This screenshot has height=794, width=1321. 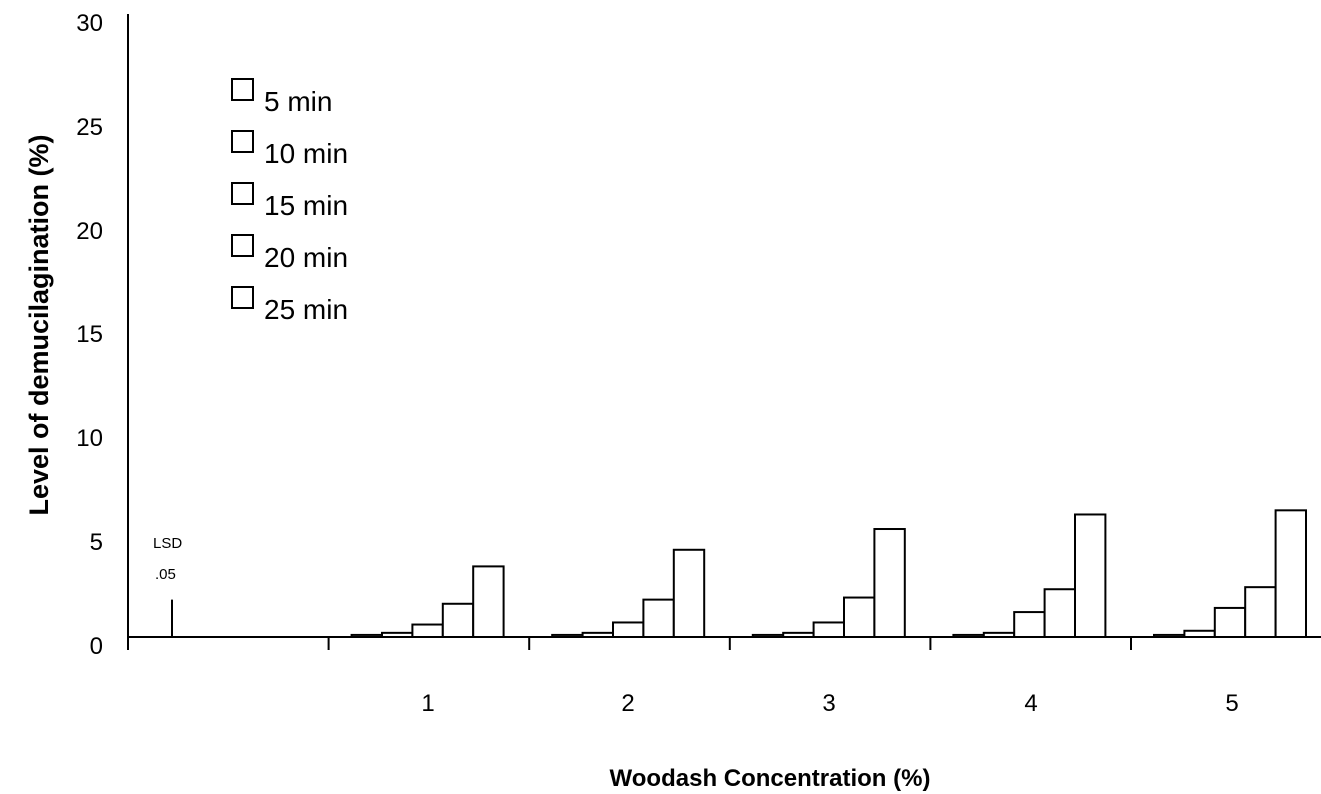 I want to click on y-tick-label: 30, so click(x=89, y=23).